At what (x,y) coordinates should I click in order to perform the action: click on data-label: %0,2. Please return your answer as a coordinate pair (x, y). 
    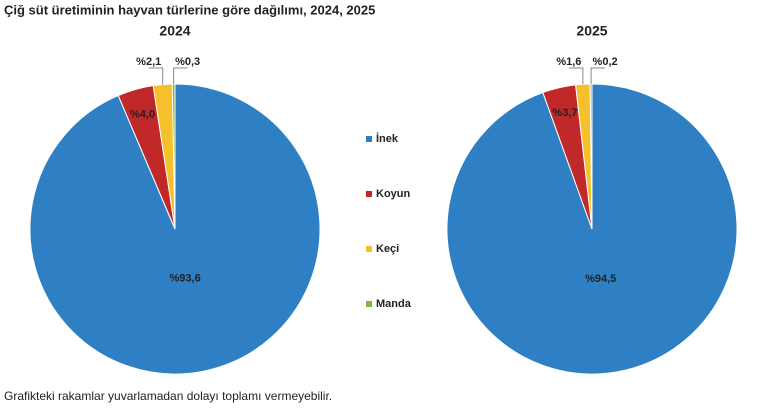
    Looking at the image, I should click on (605, 62).